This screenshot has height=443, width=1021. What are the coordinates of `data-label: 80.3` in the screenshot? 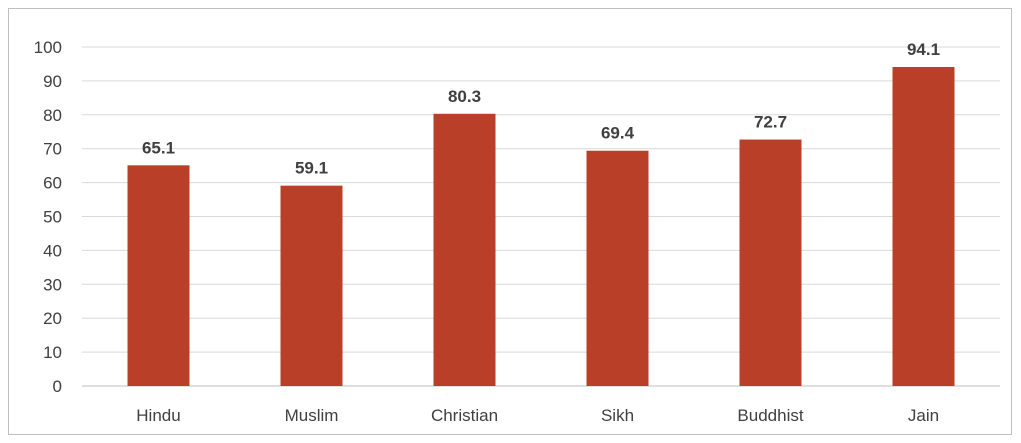 It's located at (464, 96).